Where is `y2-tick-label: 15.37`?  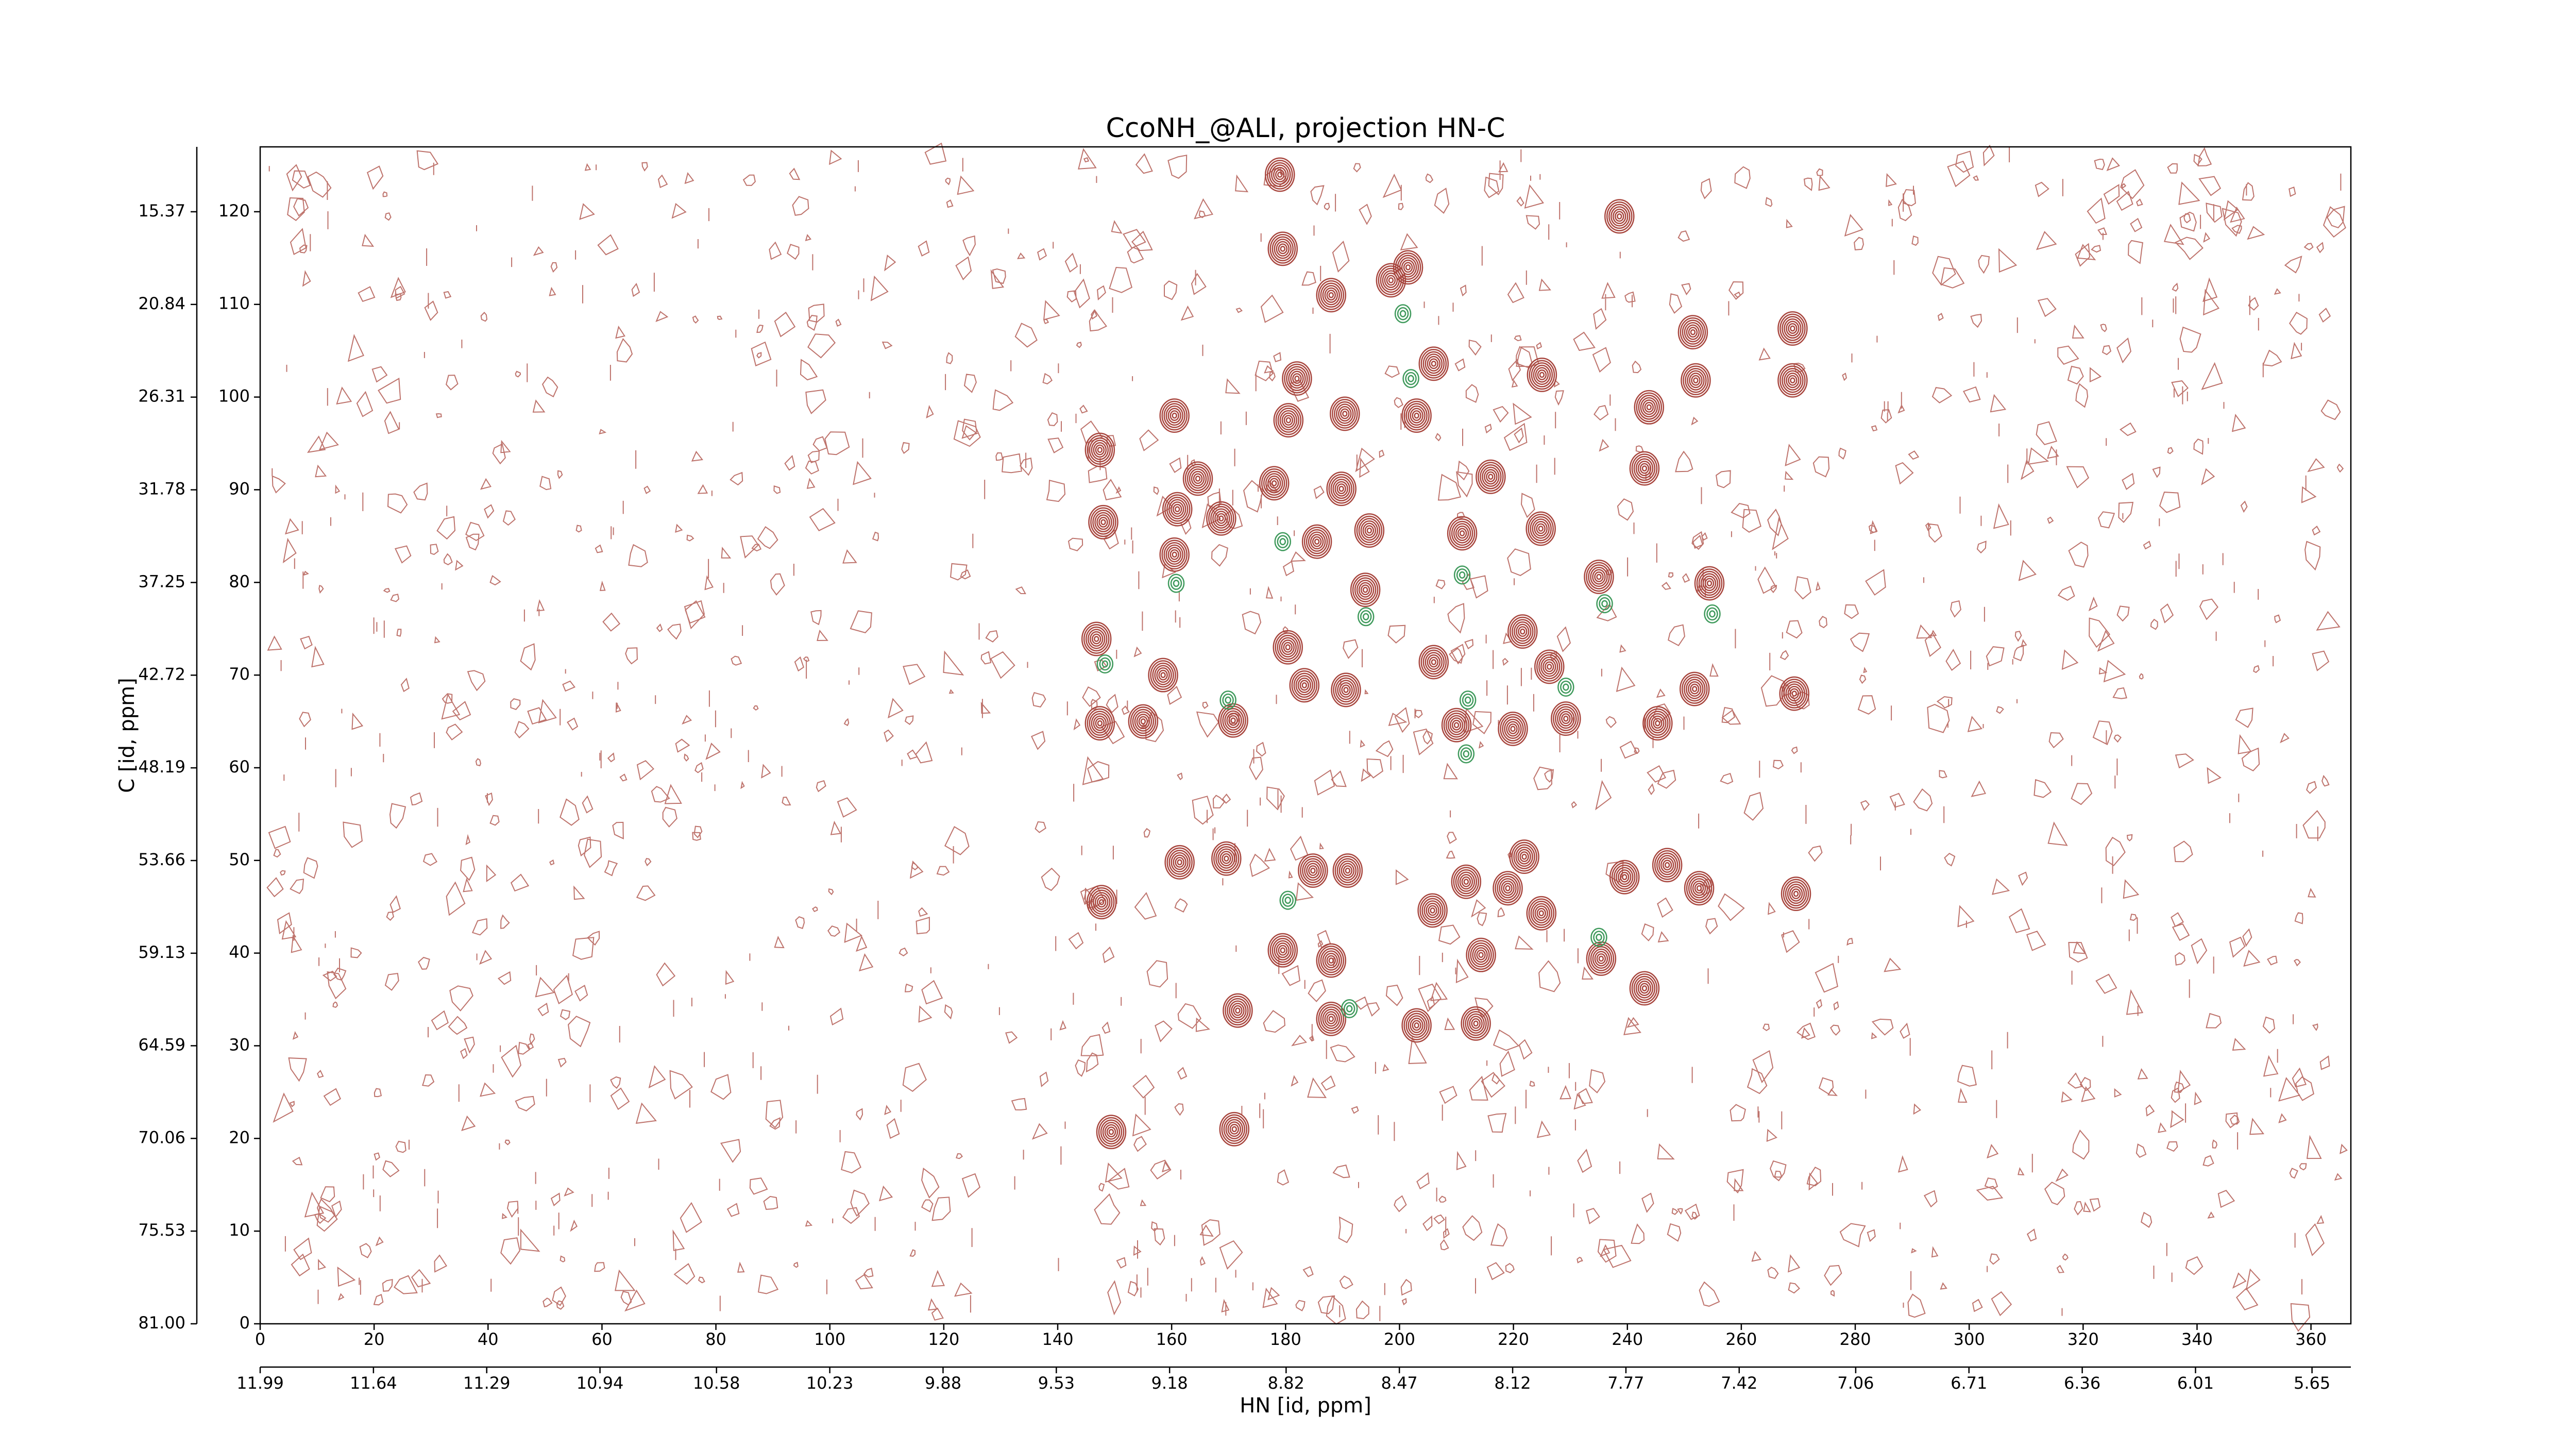
y2-tick-label: 15.37 is located at coordinates (161, 211).